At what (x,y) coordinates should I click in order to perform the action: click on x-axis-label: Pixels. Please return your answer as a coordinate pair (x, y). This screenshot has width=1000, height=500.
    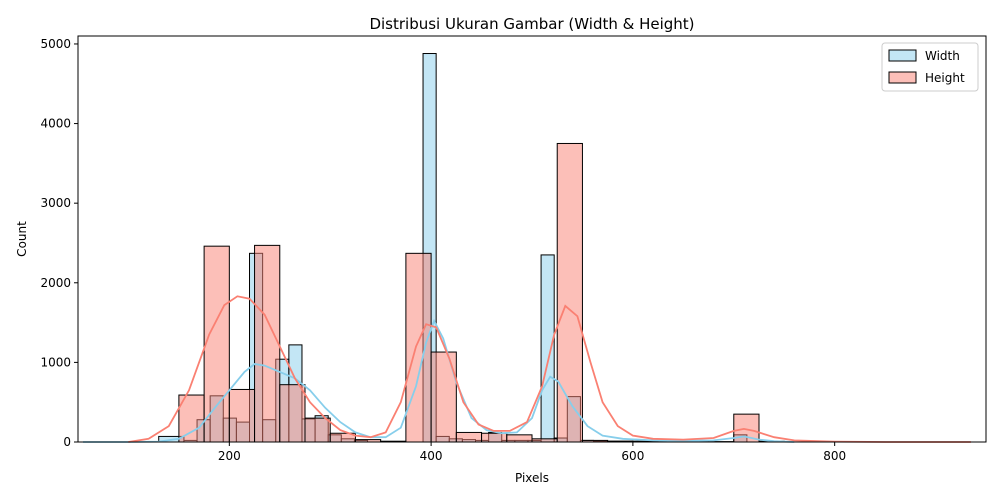
    Looking at the image, I should click on (532, 478).